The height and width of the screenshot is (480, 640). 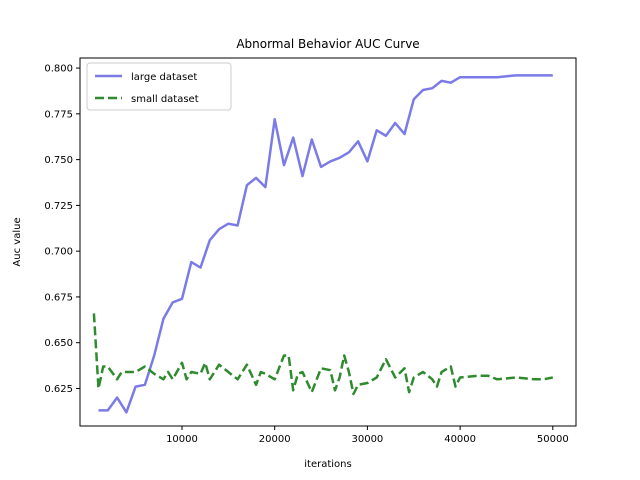 What do you see at coordinates (182, 439) in the screenshot?
I see `x-tick-label: 10000` at bounding box center [182, 439].